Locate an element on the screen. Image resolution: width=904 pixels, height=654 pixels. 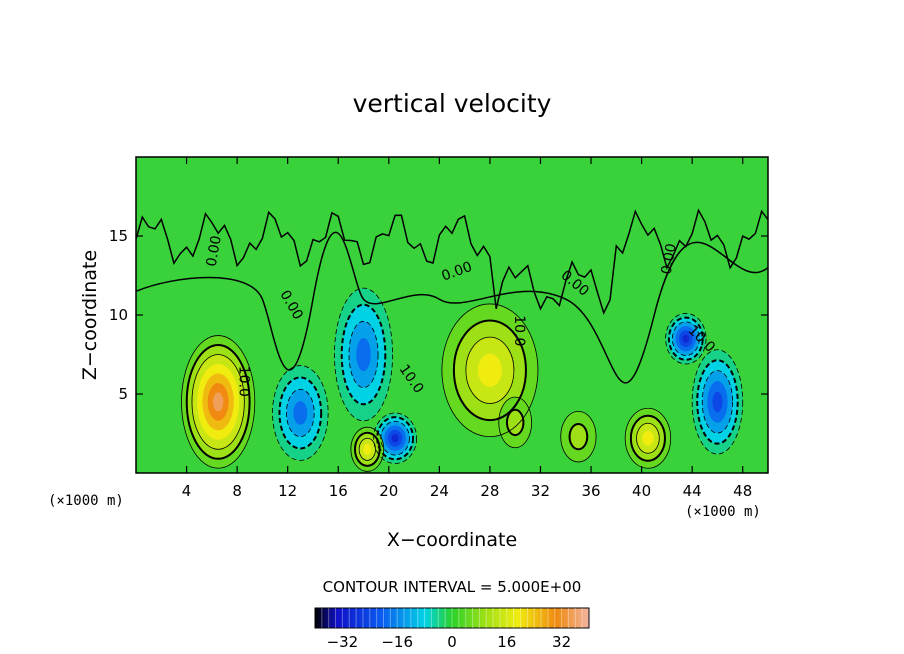
x-tick-label: 4 is located at coordinates (187, 491).